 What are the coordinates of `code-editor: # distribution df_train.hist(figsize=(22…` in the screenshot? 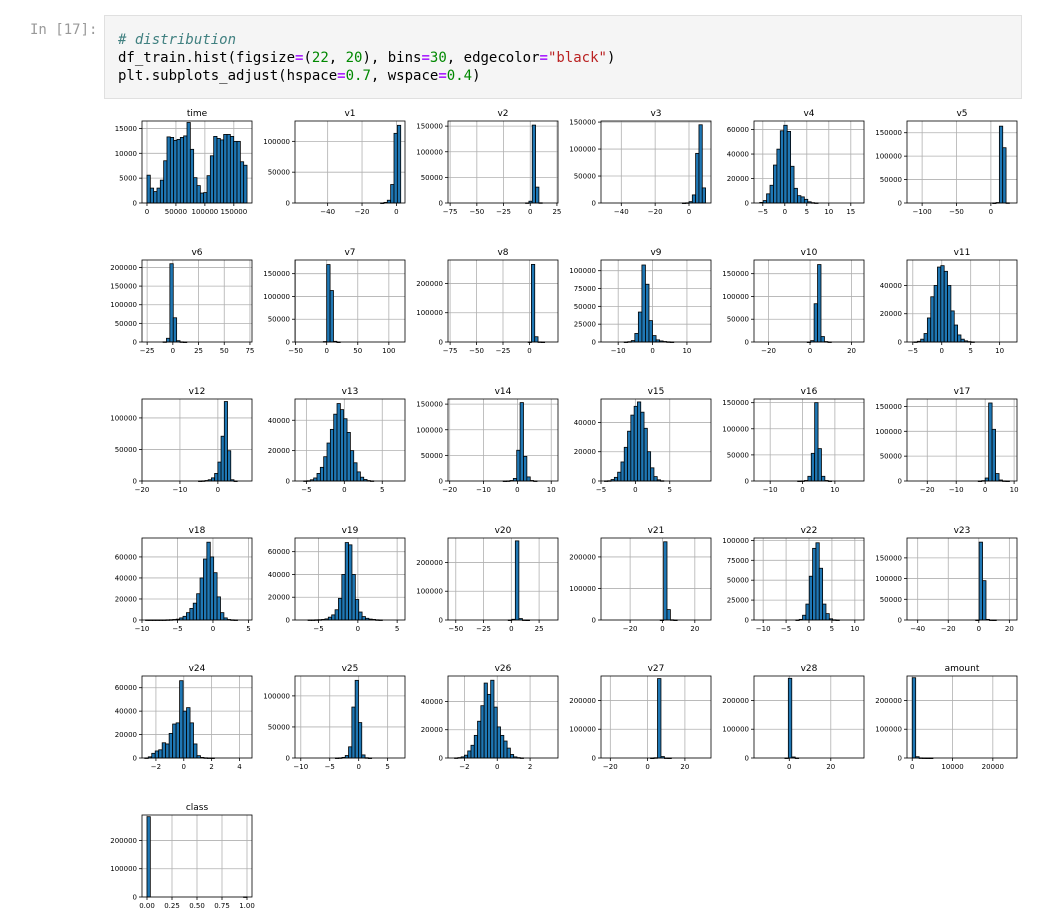 It's located at (366, 58).